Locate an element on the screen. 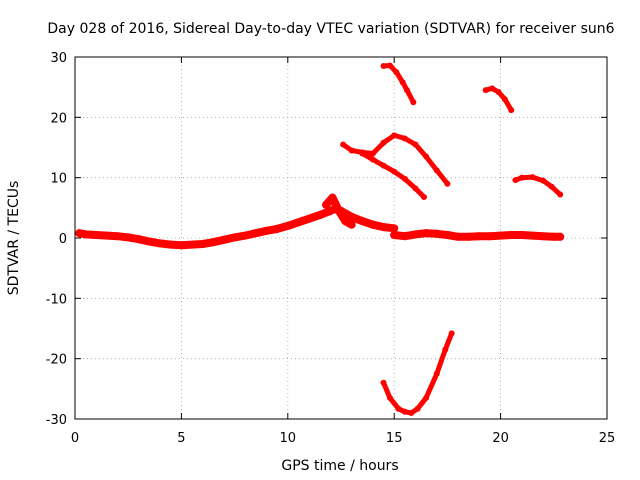  y-axis-label: SDTVAR / TECUs is located at coordinates (14, 238).